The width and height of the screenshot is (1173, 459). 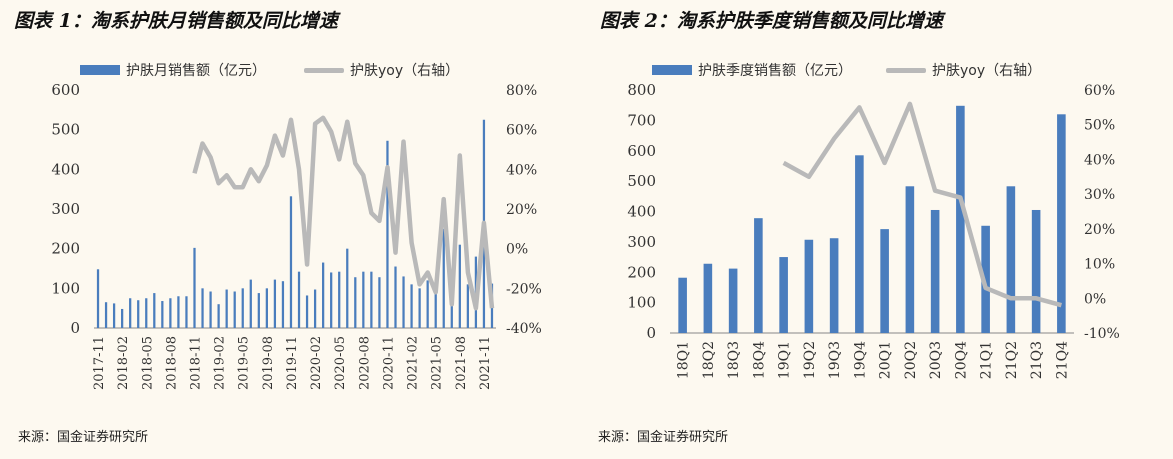 I want to click on bar-legend-label: 护肤月销售额（亿元）, so click(x=196, y=71).